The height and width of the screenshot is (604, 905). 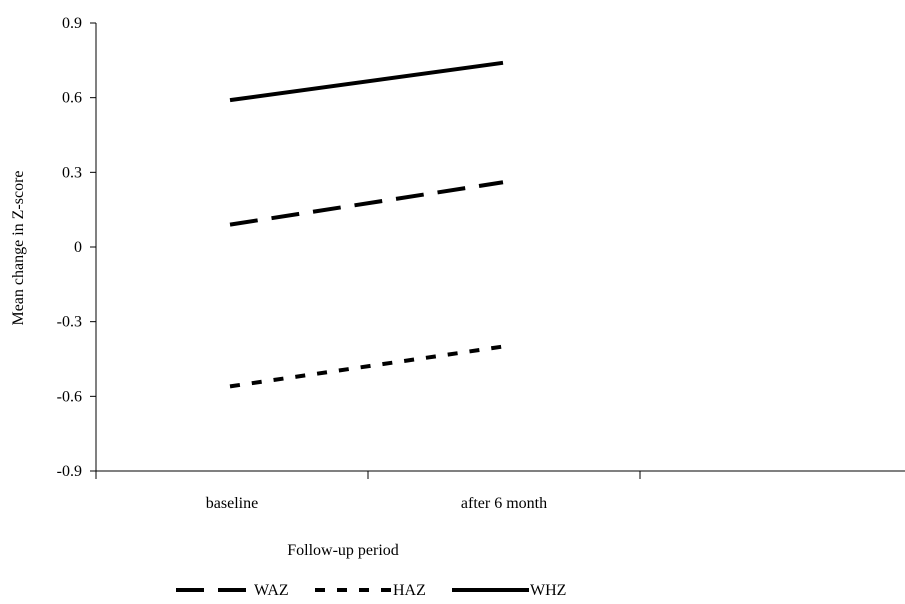 What do you see at coordinates (69, 471) in the screenshot?
I see `y-tick-label: -0.9` at bounding box center [69, 471].